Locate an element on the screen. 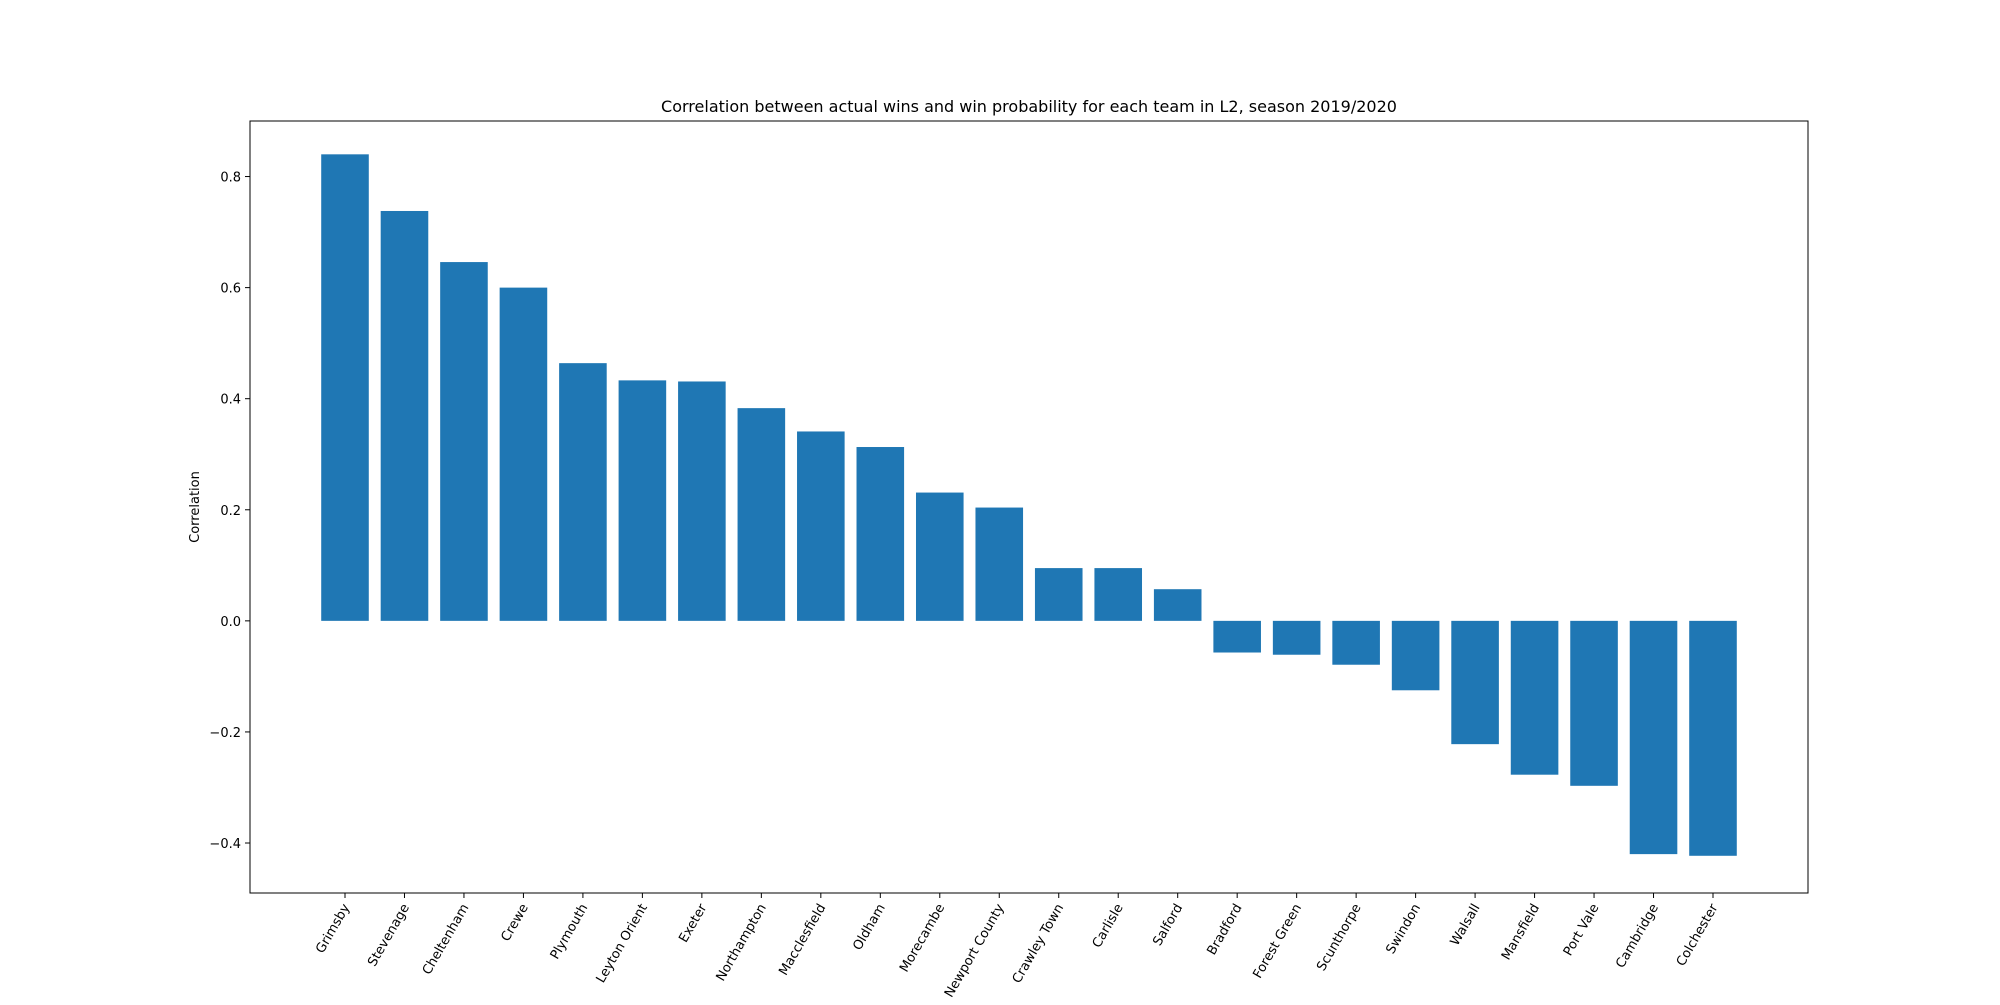 Image resolution: width=2000 pixels, height=1005 pixels. x-tick-label: Salford is located at coordinates (1168, 925).